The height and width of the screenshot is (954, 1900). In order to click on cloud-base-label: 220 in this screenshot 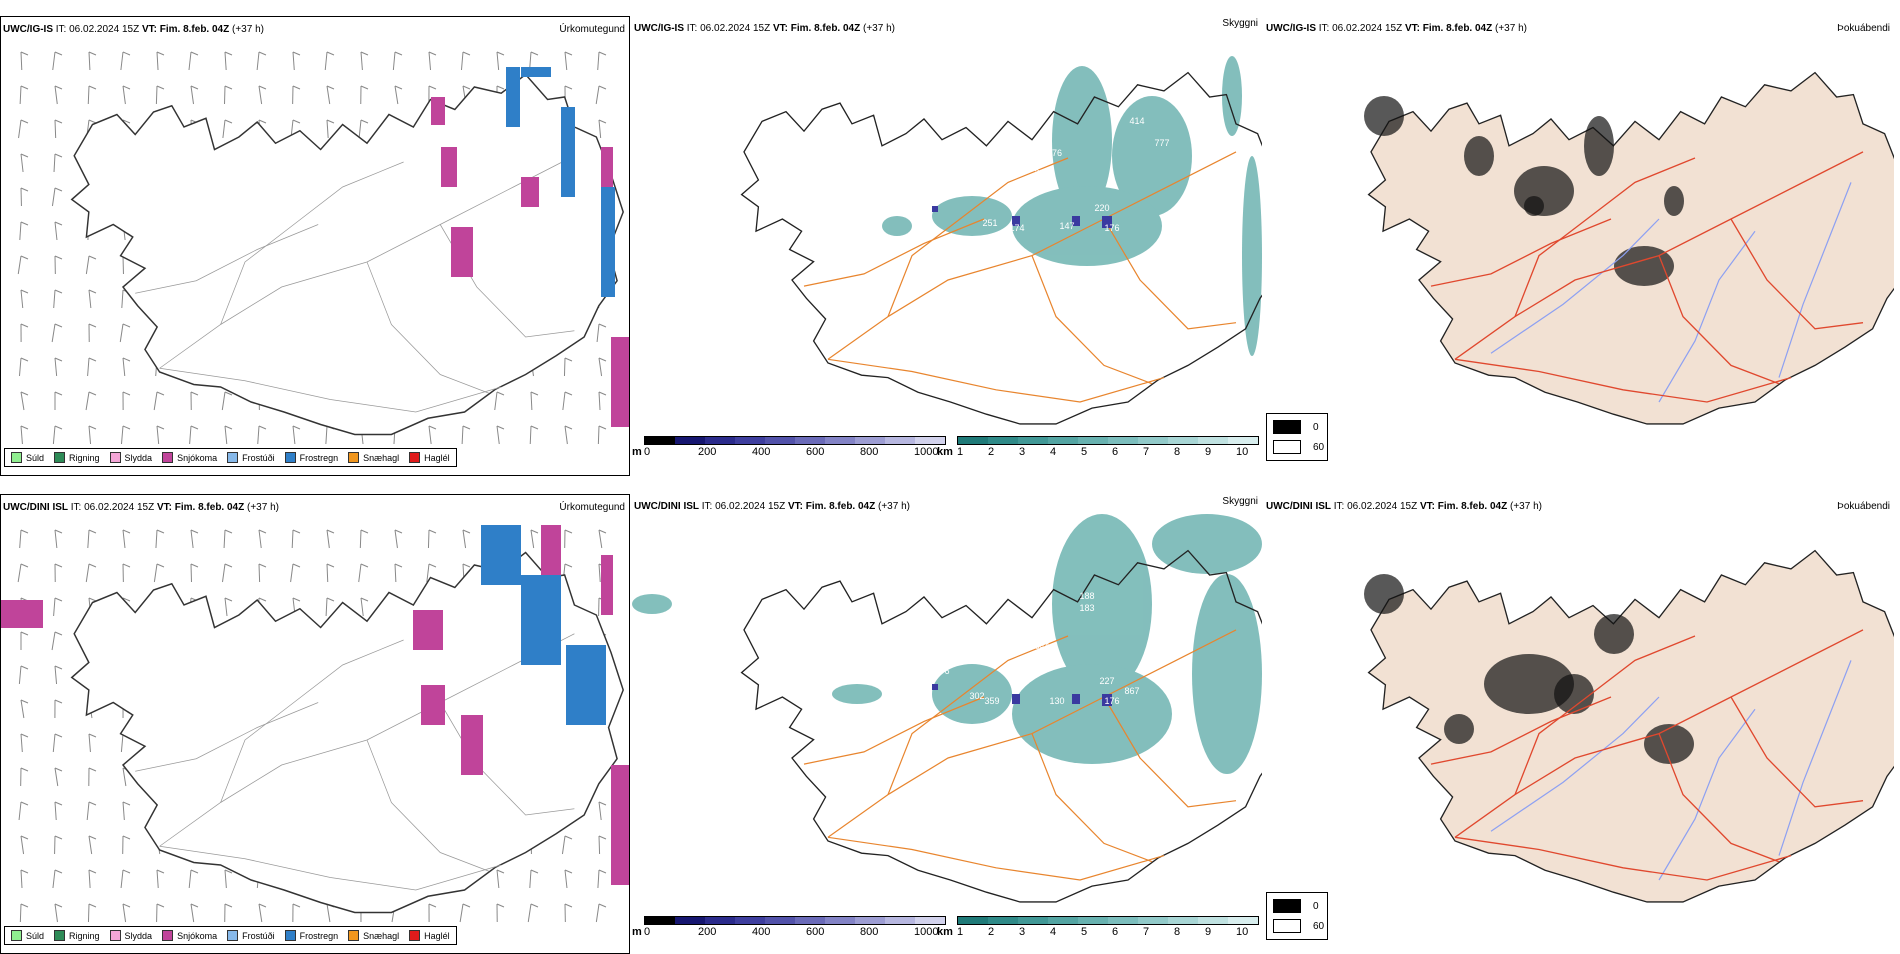, I will do `click(1101, 208)`.